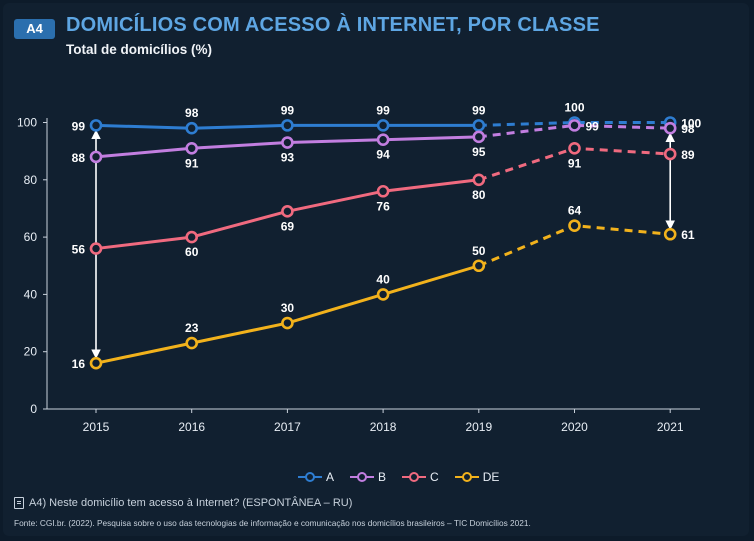 This screenshot has width=754, height=541. I want to click on legend-label: C, so click(434, 477).